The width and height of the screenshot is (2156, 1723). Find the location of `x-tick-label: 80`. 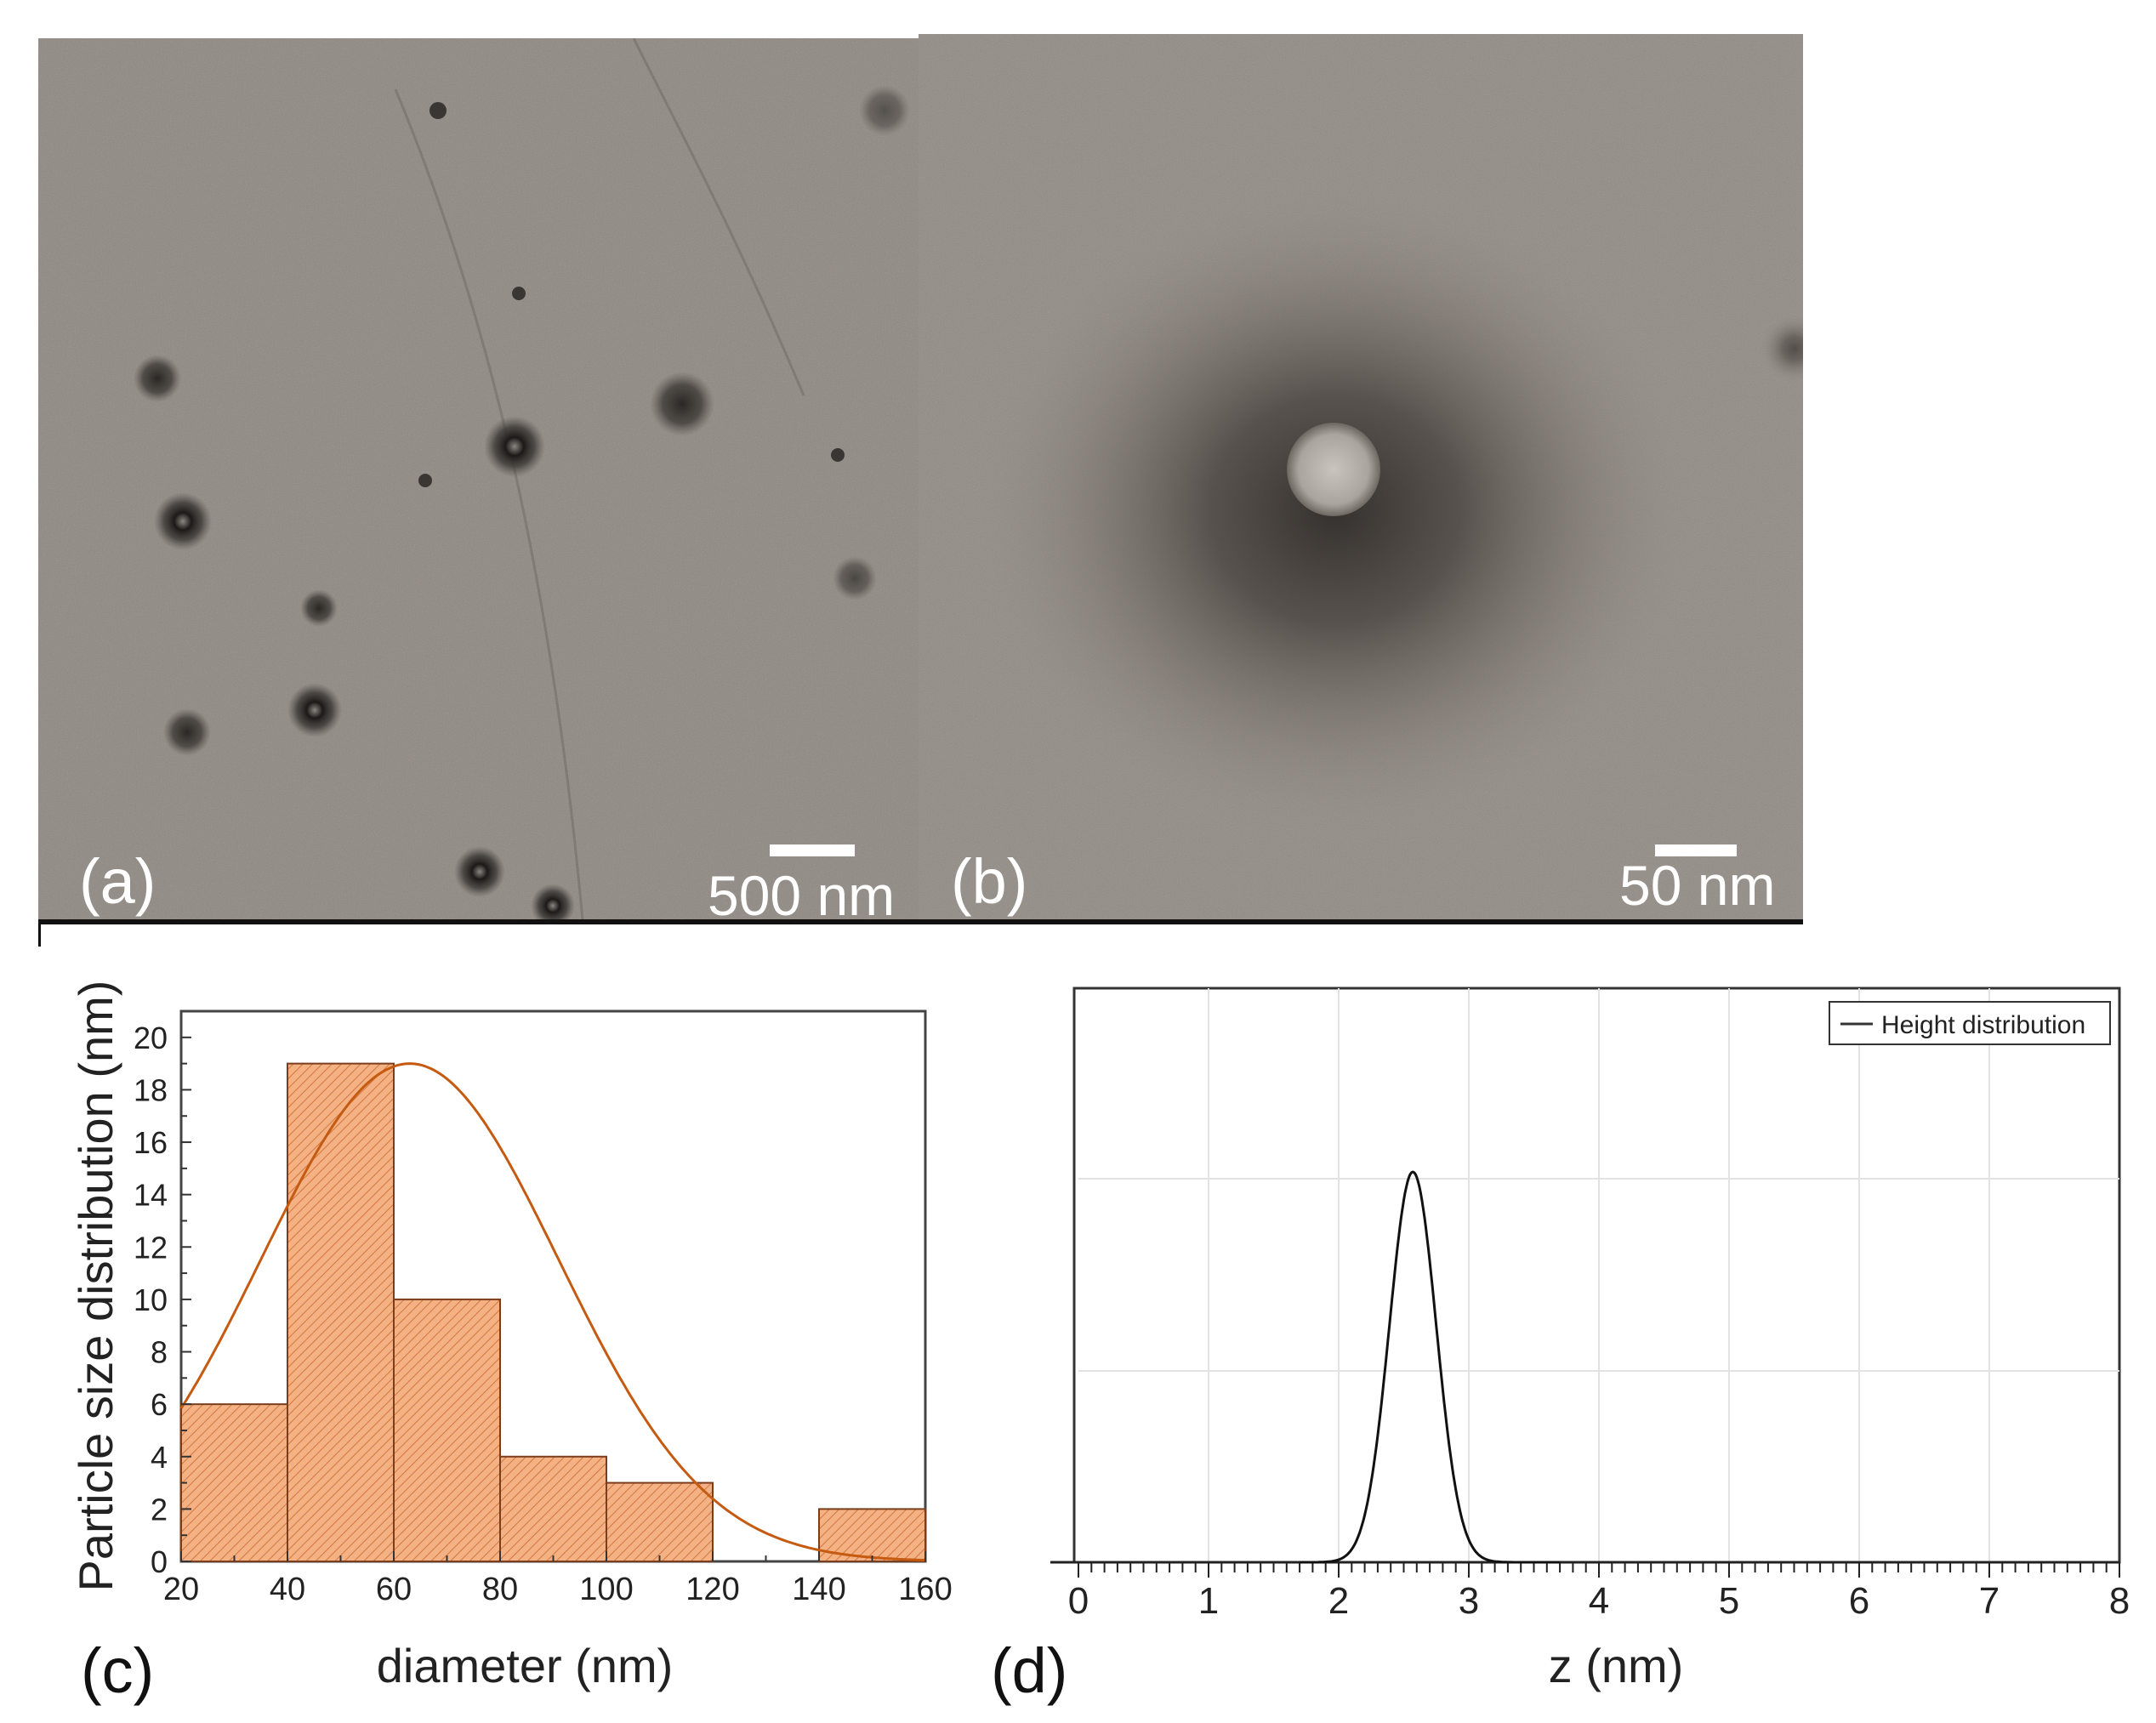

x-tick-label: 80 is located at coordinates (500, 1589).